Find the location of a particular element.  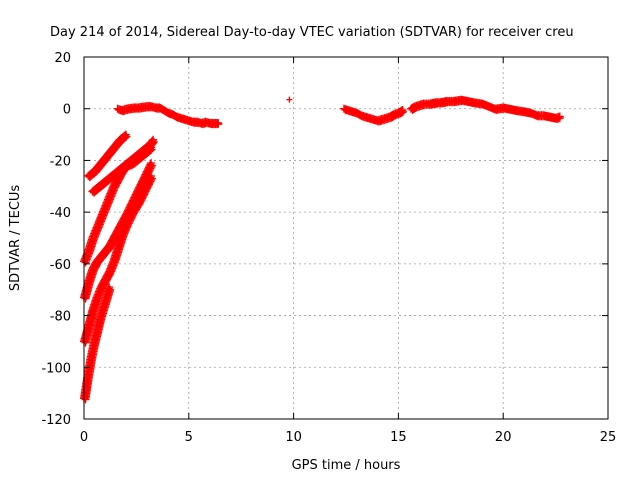

x-tick-label: 15 is located at coordinates (398, 437).